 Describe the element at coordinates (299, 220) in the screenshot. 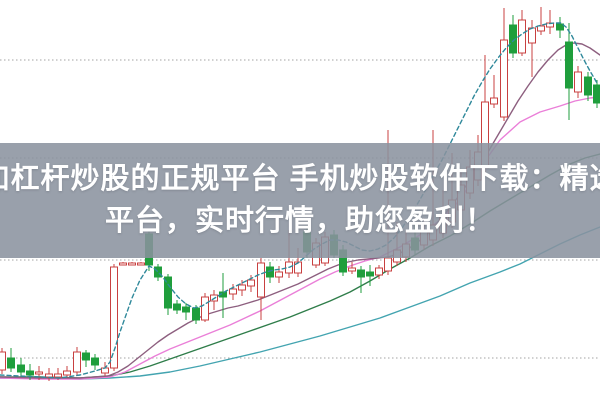

I see `ad-banner-line2: 平台，实时行情，助您盈利！` at that location.